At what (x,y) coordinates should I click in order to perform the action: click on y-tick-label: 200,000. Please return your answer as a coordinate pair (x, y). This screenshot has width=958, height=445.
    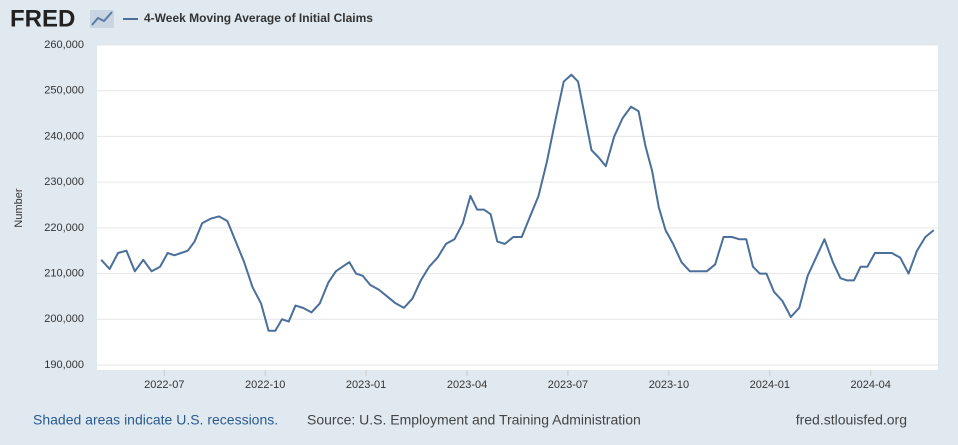
    Looking at the image, I should click on (64, 319).